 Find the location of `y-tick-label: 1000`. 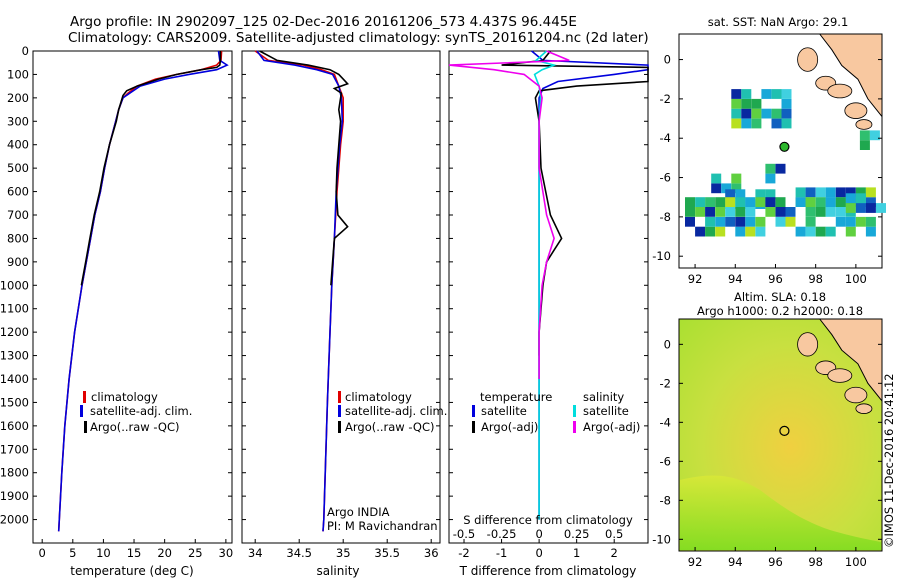

y-tick-label: 1000 is located at coordinates (14, 285).